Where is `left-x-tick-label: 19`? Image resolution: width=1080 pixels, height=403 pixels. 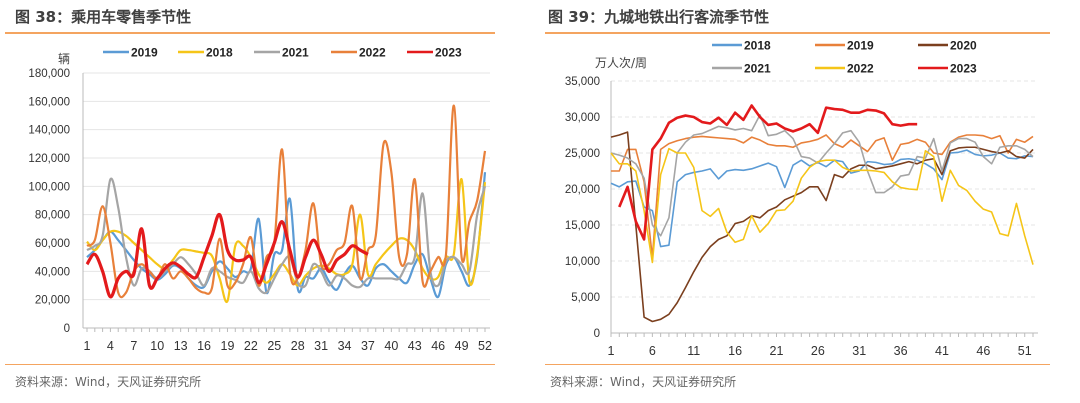
left-x-tick-label: 19 is located at coordinates (228, 346).